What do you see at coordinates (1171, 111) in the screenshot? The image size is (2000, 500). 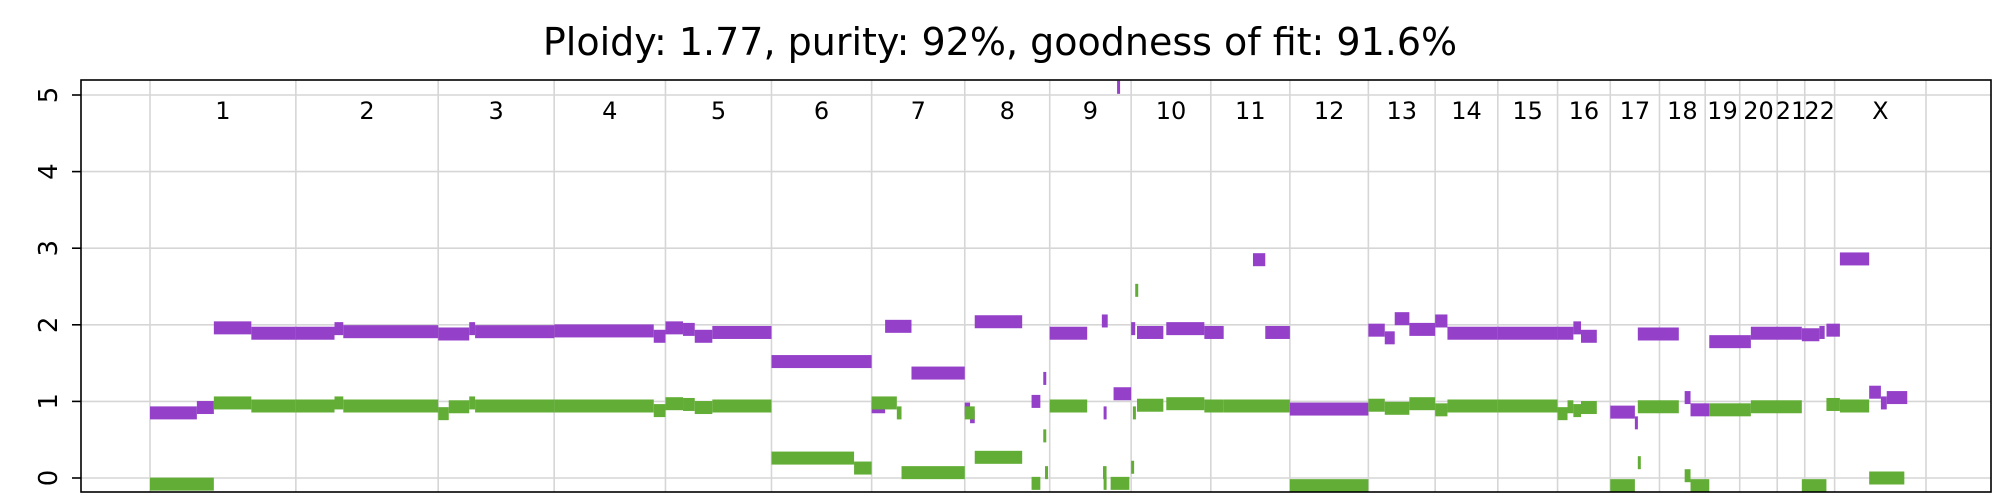 I see `chromosome-label: 10` at bounding box center [1171, 111].